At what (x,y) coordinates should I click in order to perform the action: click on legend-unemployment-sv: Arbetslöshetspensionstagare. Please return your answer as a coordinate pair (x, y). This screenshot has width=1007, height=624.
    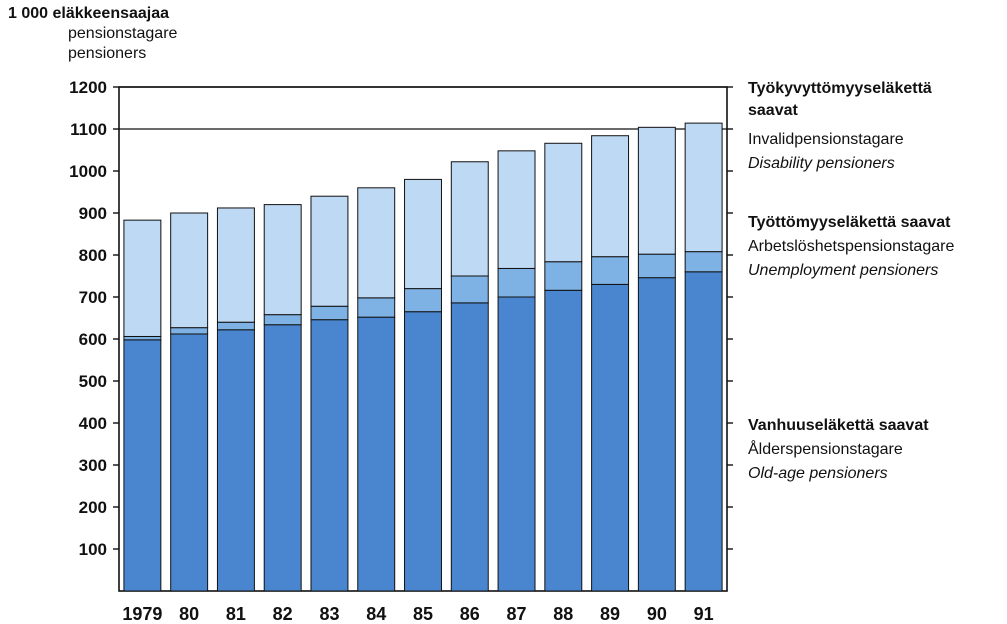
    Looking at the image, I should click on (851, 246).